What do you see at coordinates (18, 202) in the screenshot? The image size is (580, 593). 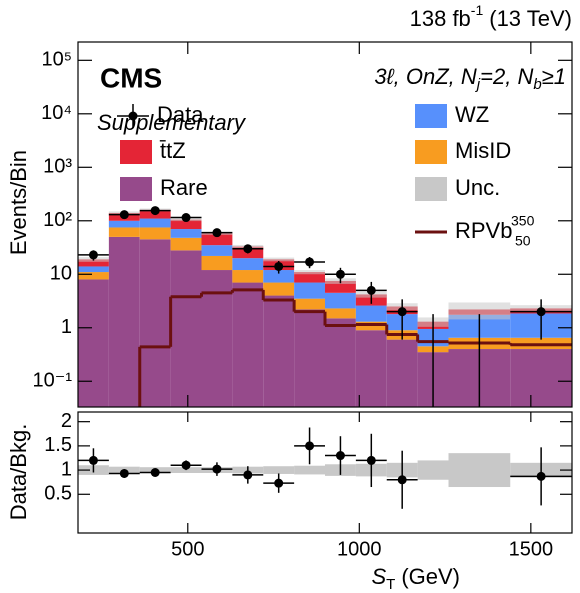 I see `y-axis-label: Events/Bin` at bounding box center [18, 202].